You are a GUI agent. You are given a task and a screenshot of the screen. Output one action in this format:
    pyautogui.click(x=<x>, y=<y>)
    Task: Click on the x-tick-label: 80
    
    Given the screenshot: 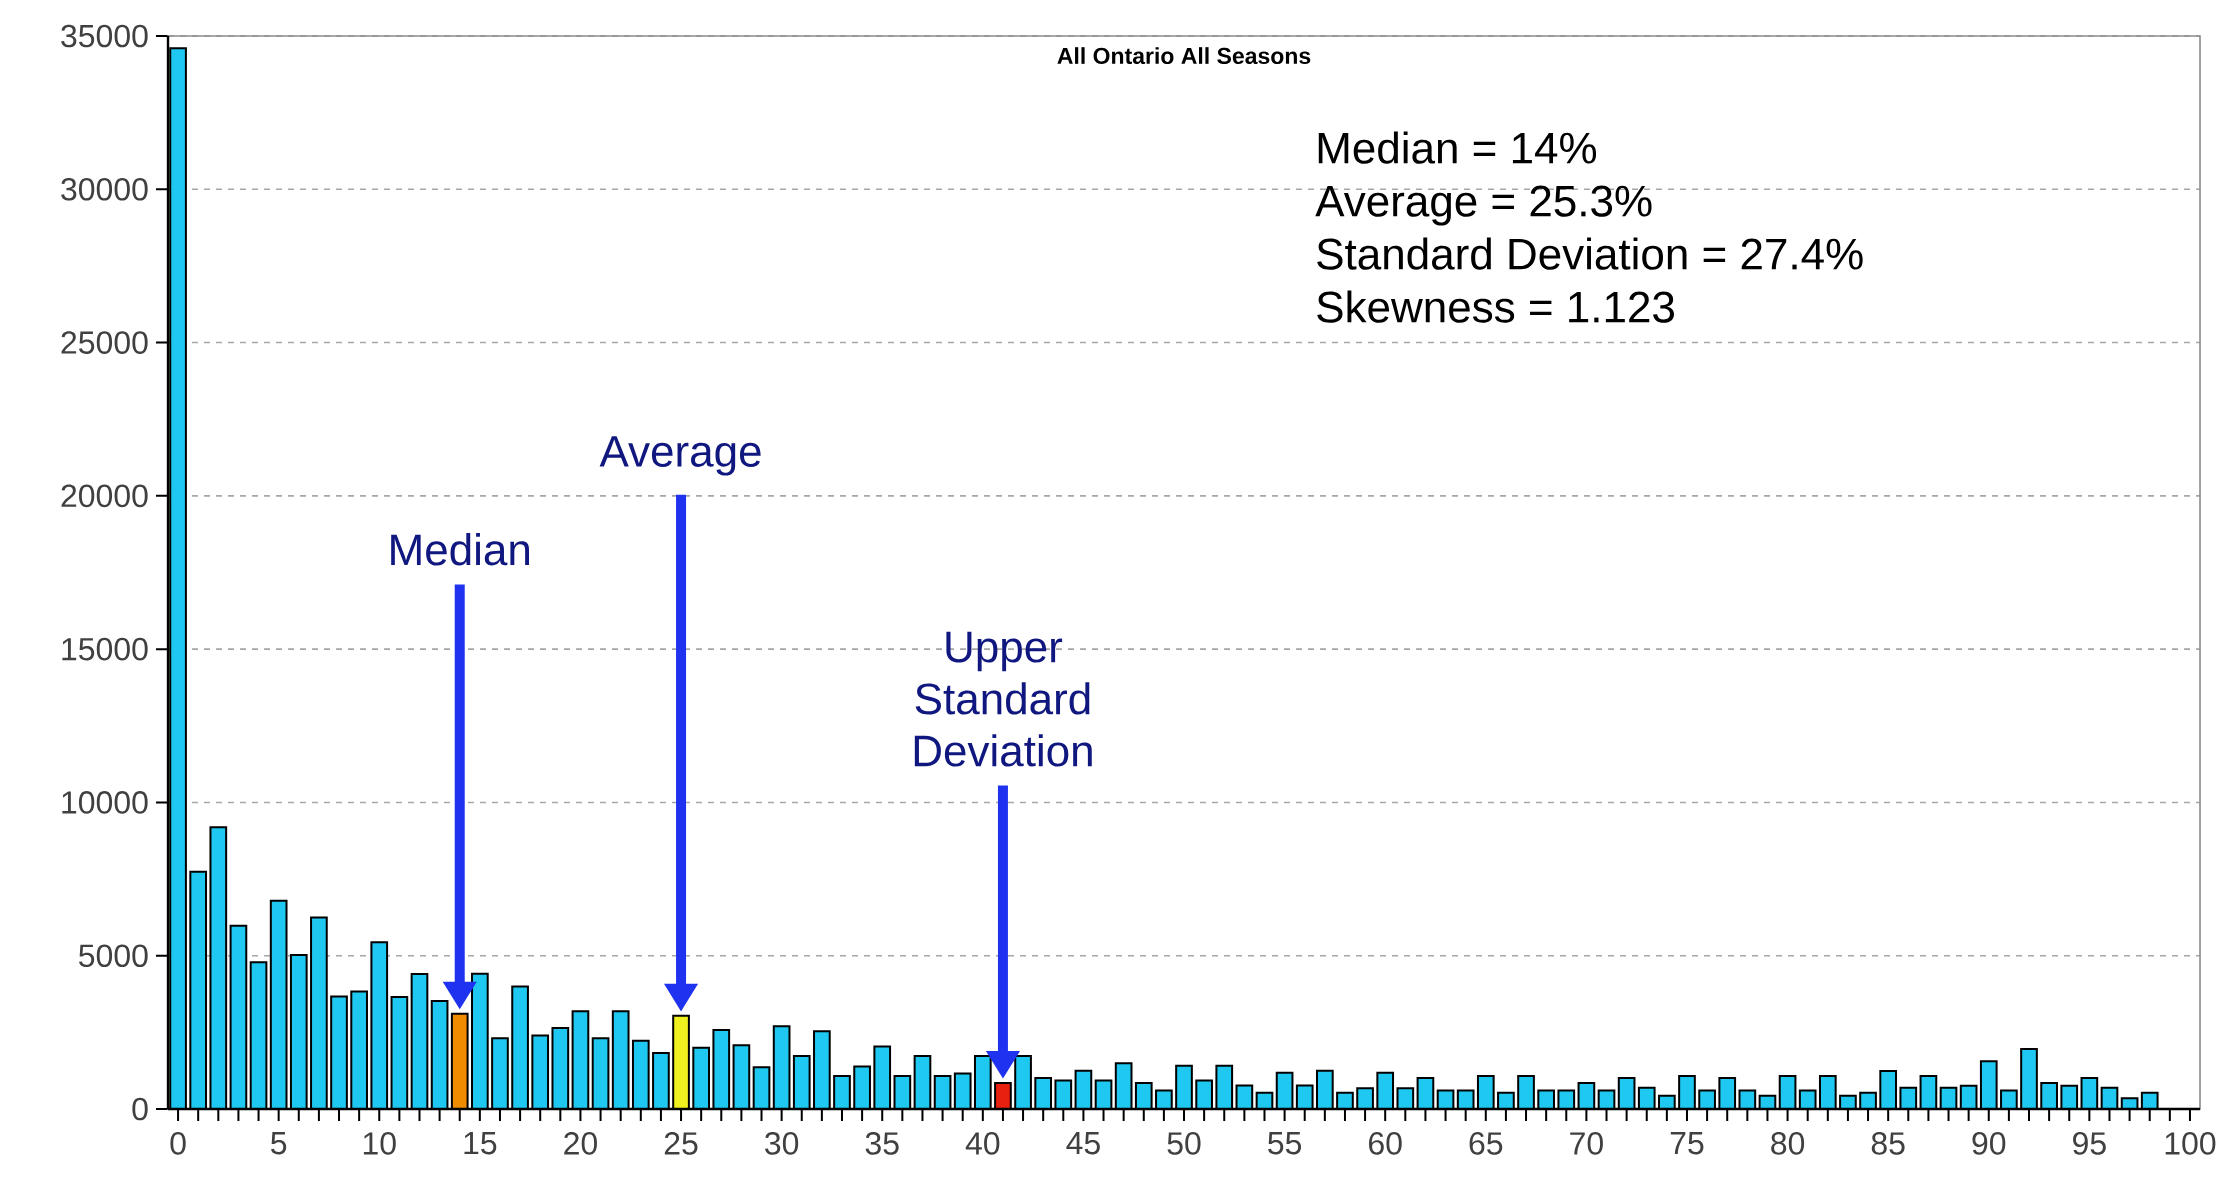 What is the action you would take?
    pyautogui.click(x=1788, y=1143)
    